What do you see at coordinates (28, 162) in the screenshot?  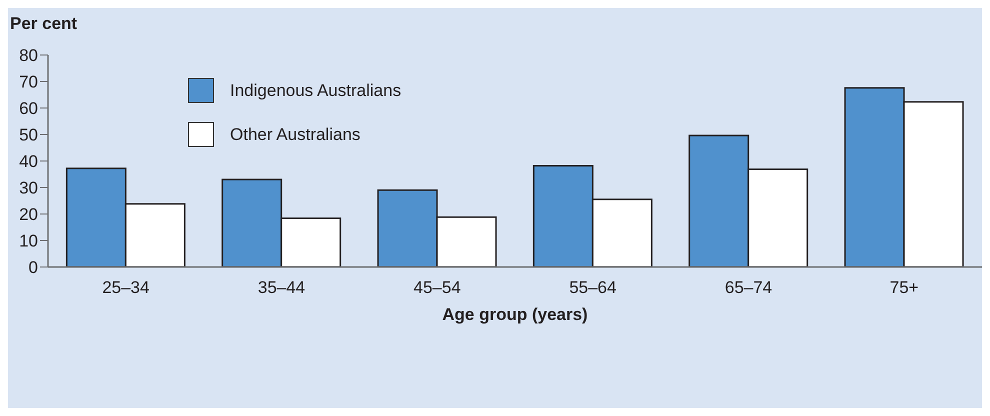 I see `y-tick-label: 40` at bounding box center [28, 162].